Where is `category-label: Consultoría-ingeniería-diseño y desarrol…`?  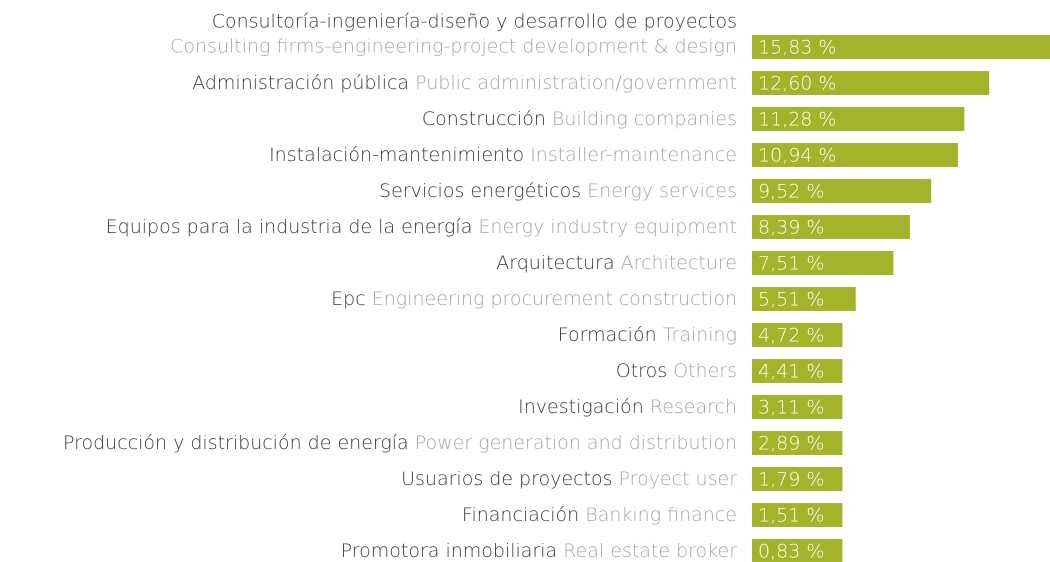 category-label: Consultoría-ingeniería-diseño y desarrol… is located at coordinates (474, 22).